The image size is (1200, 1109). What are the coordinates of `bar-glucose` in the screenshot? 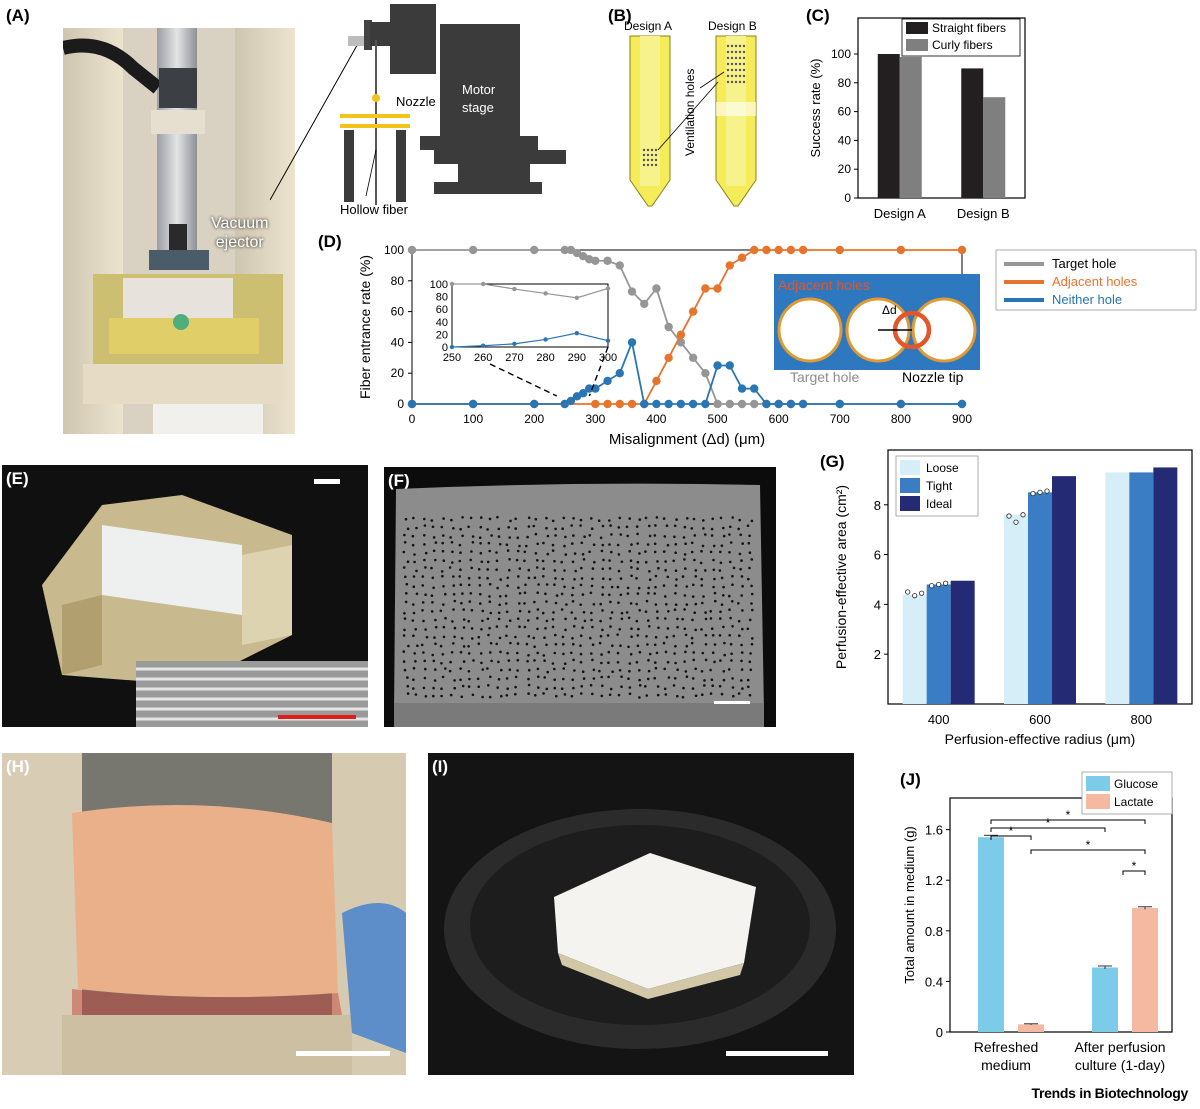 It's located at (991, 934).